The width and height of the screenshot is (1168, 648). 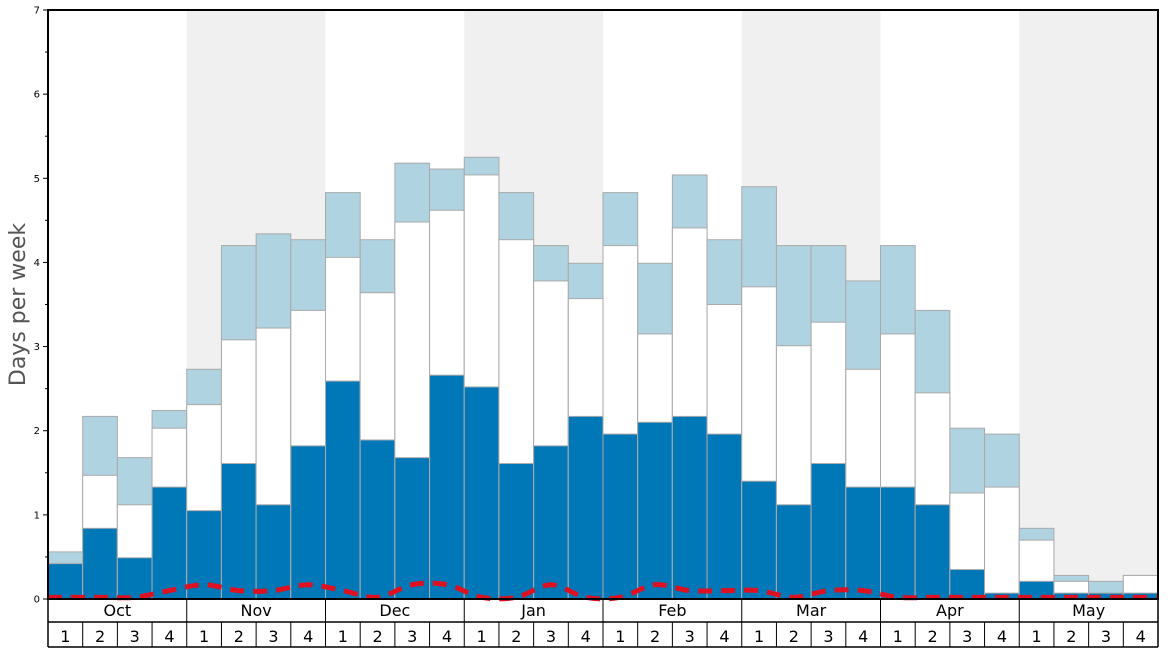 I want to click on week-label-11: 4, so click(x=447, y=636).